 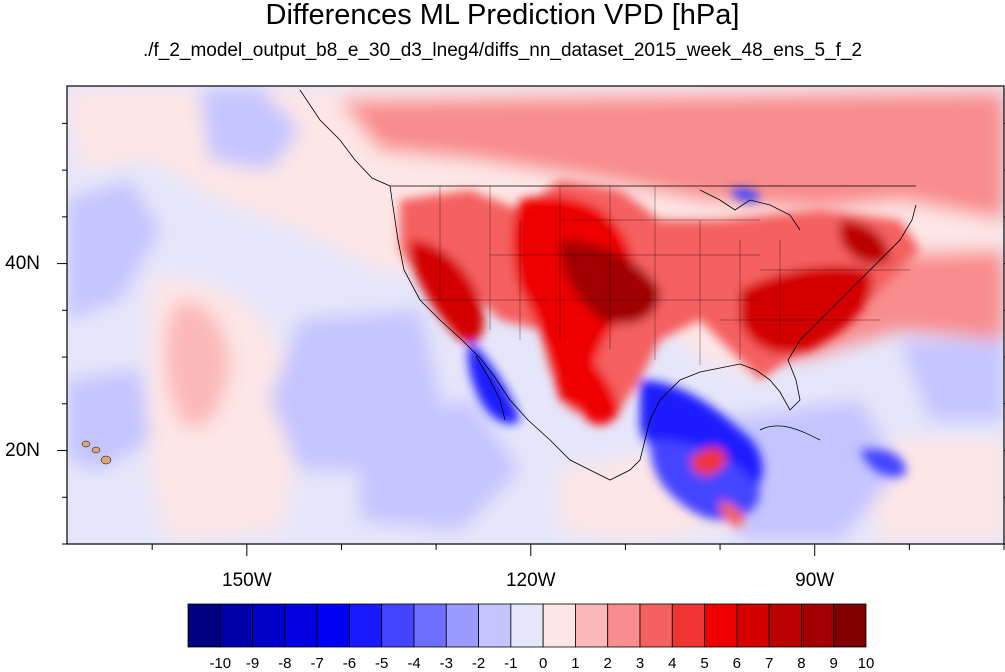 I want to click on y-tick-label: 20N, so click(x=22, y=450).